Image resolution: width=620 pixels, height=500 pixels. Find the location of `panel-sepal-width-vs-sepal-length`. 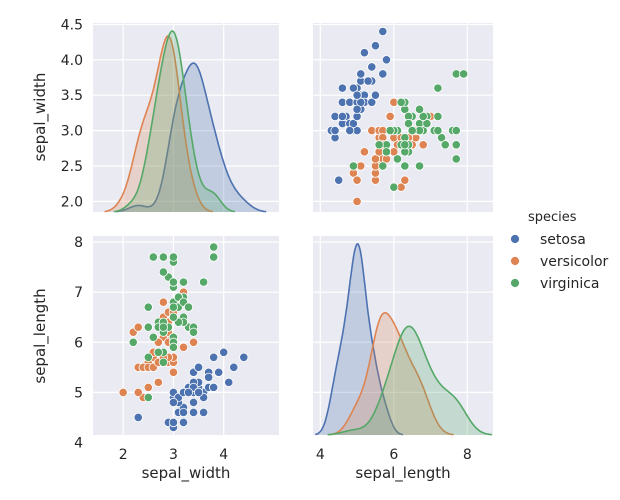

panel-sepal-width-vs-sepal-length is located at coordinates (403, 117).